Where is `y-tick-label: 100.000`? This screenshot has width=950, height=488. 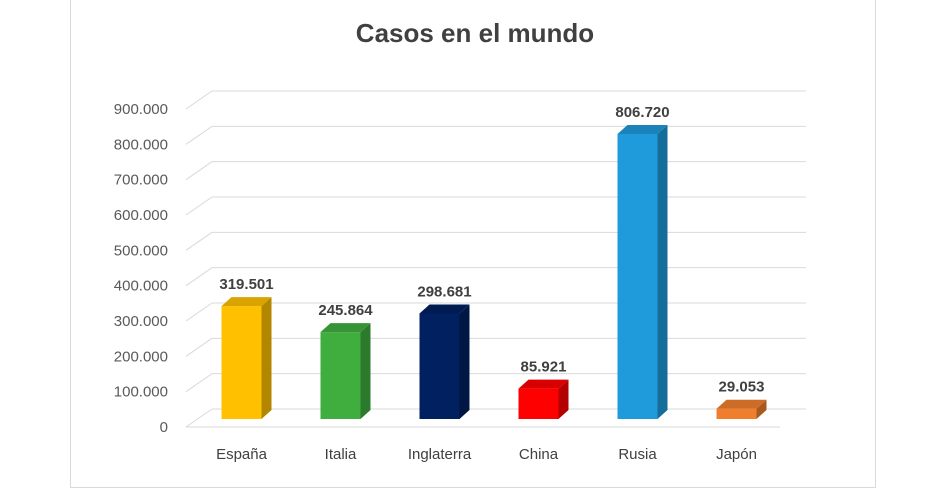
y-tick-label: 100.000 is located at coordinates (141, 392).